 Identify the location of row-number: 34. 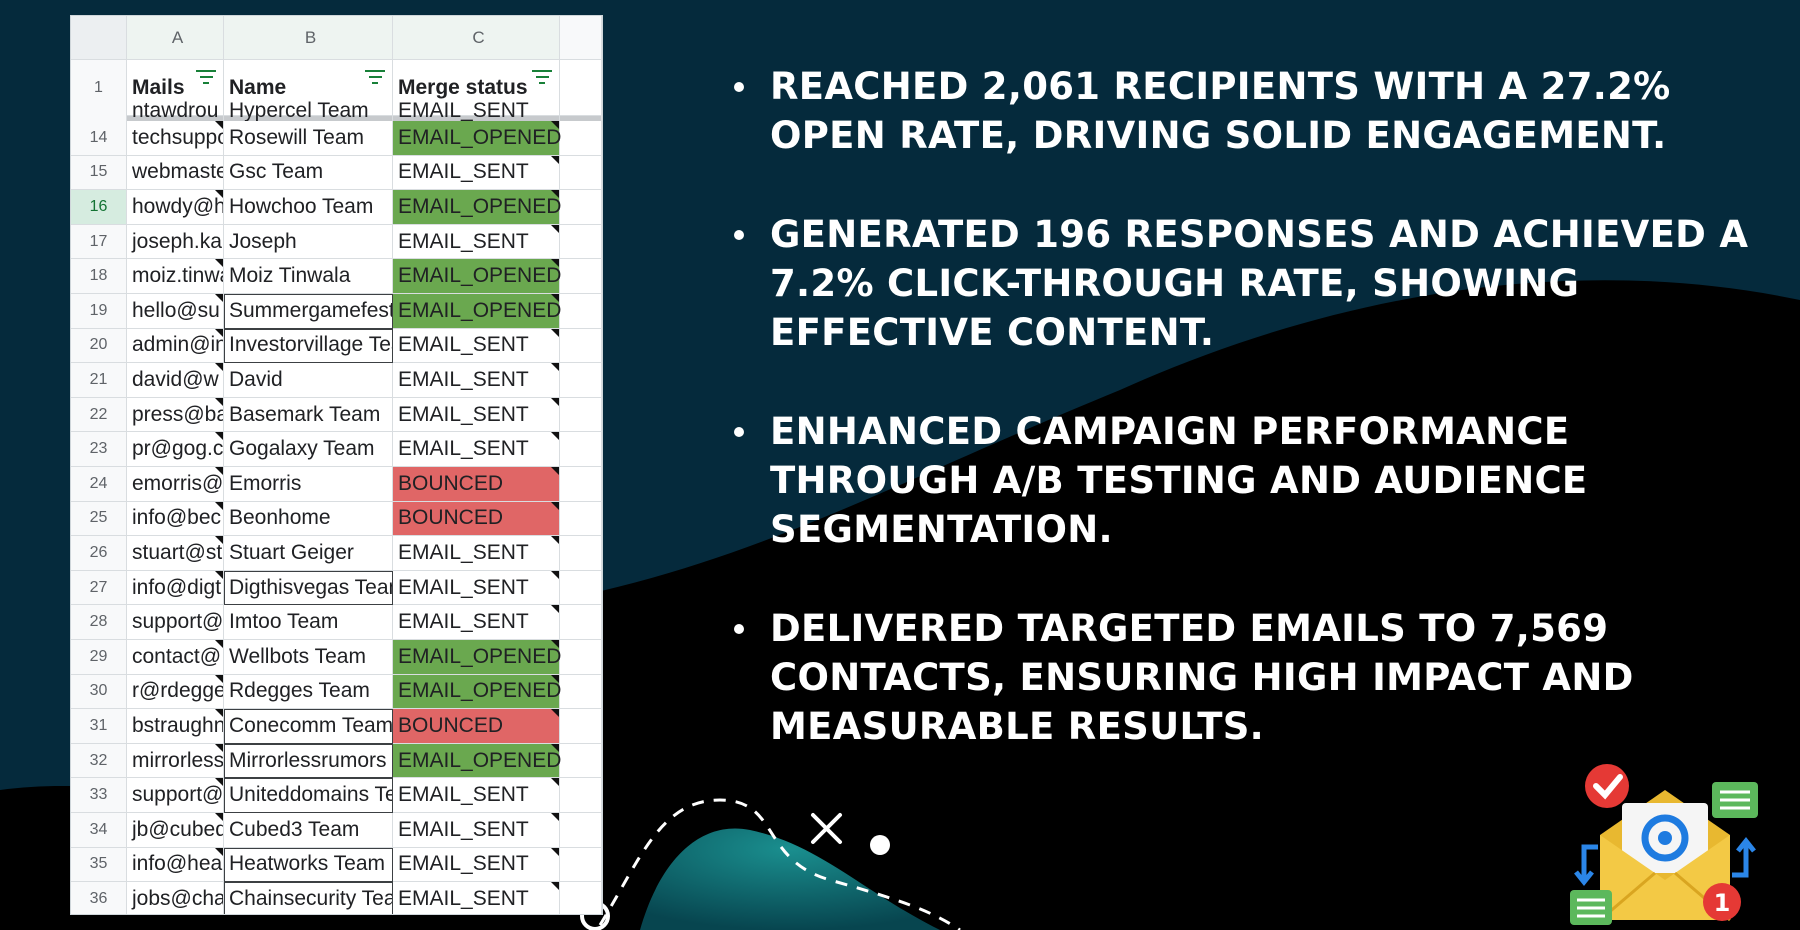
(99, 830).